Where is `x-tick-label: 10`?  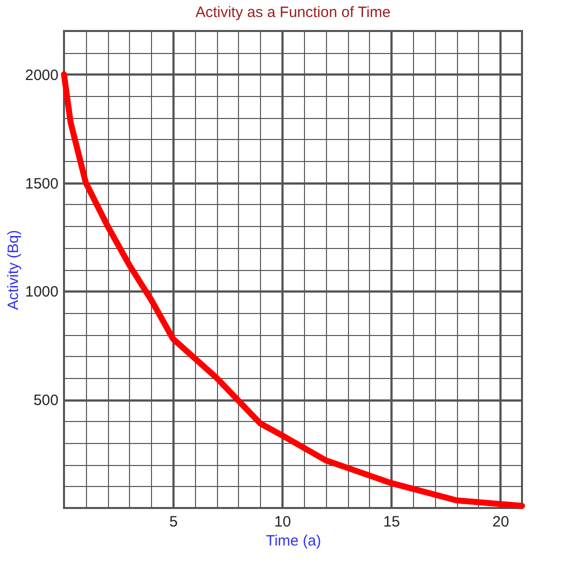
x-tick-label: 10 is located at coordinates (282, 522).